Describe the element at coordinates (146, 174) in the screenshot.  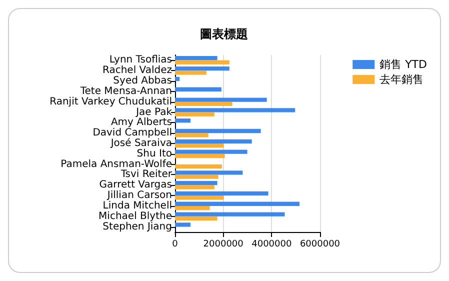
I see `y-tick-label: Tsvi Reiter` at that location.